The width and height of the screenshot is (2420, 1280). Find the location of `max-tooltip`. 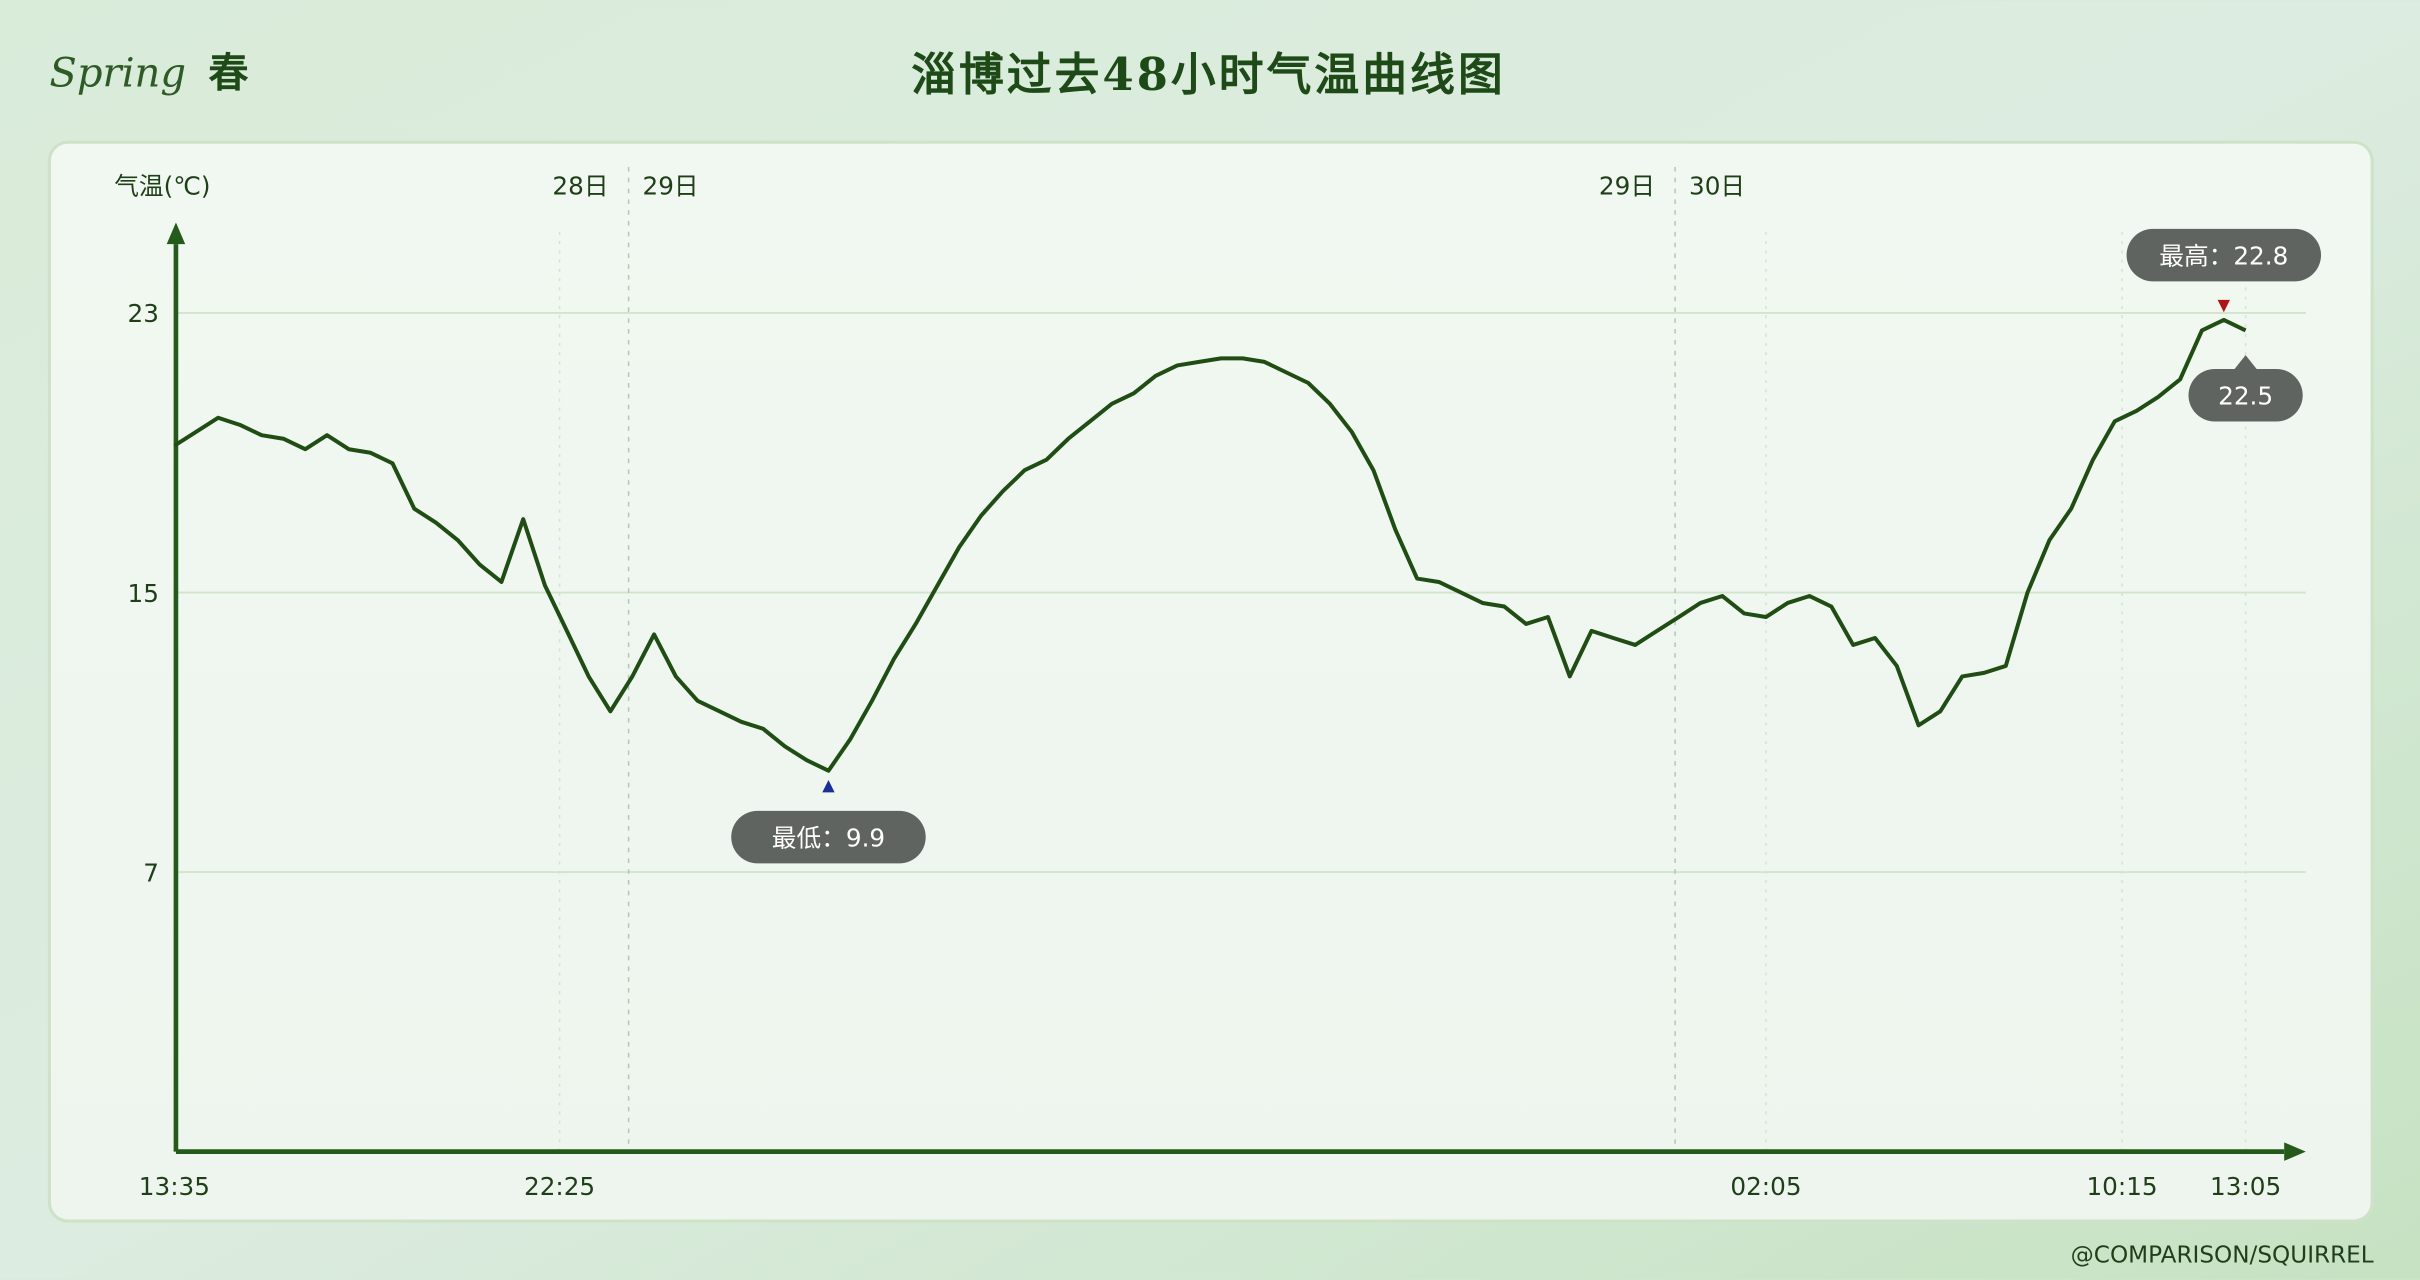

max-tooltip is located at coordinates (2224, 255).